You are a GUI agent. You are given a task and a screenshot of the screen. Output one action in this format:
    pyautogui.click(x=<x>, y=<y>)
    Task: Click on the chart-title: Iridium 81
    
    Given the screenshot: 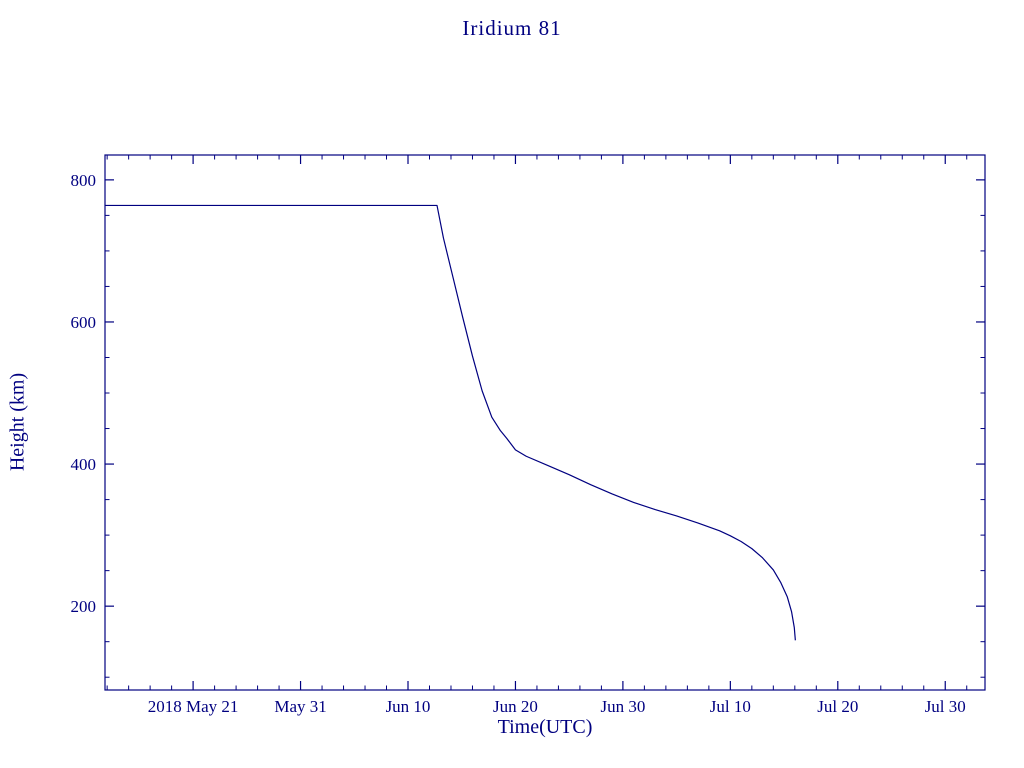 What is the action you would take?
    pyautogui.click(x=512, y=28)
    